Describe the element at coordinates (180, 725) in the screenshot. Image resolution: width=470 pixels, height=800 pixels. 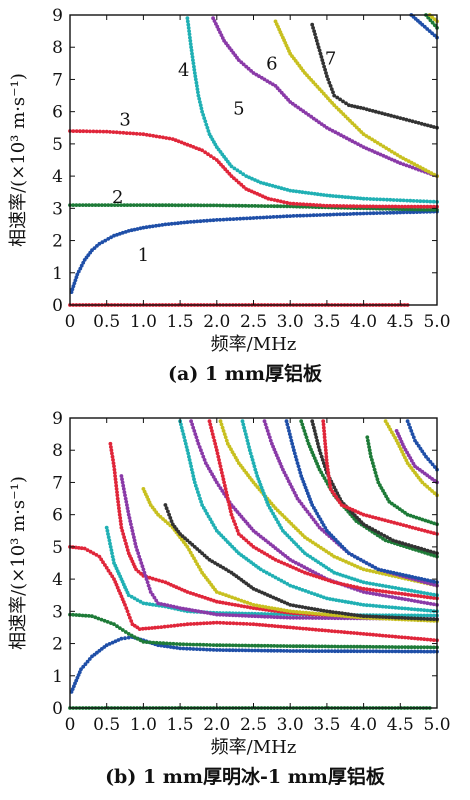
I see `x-tick-label: 1.5` at that location.